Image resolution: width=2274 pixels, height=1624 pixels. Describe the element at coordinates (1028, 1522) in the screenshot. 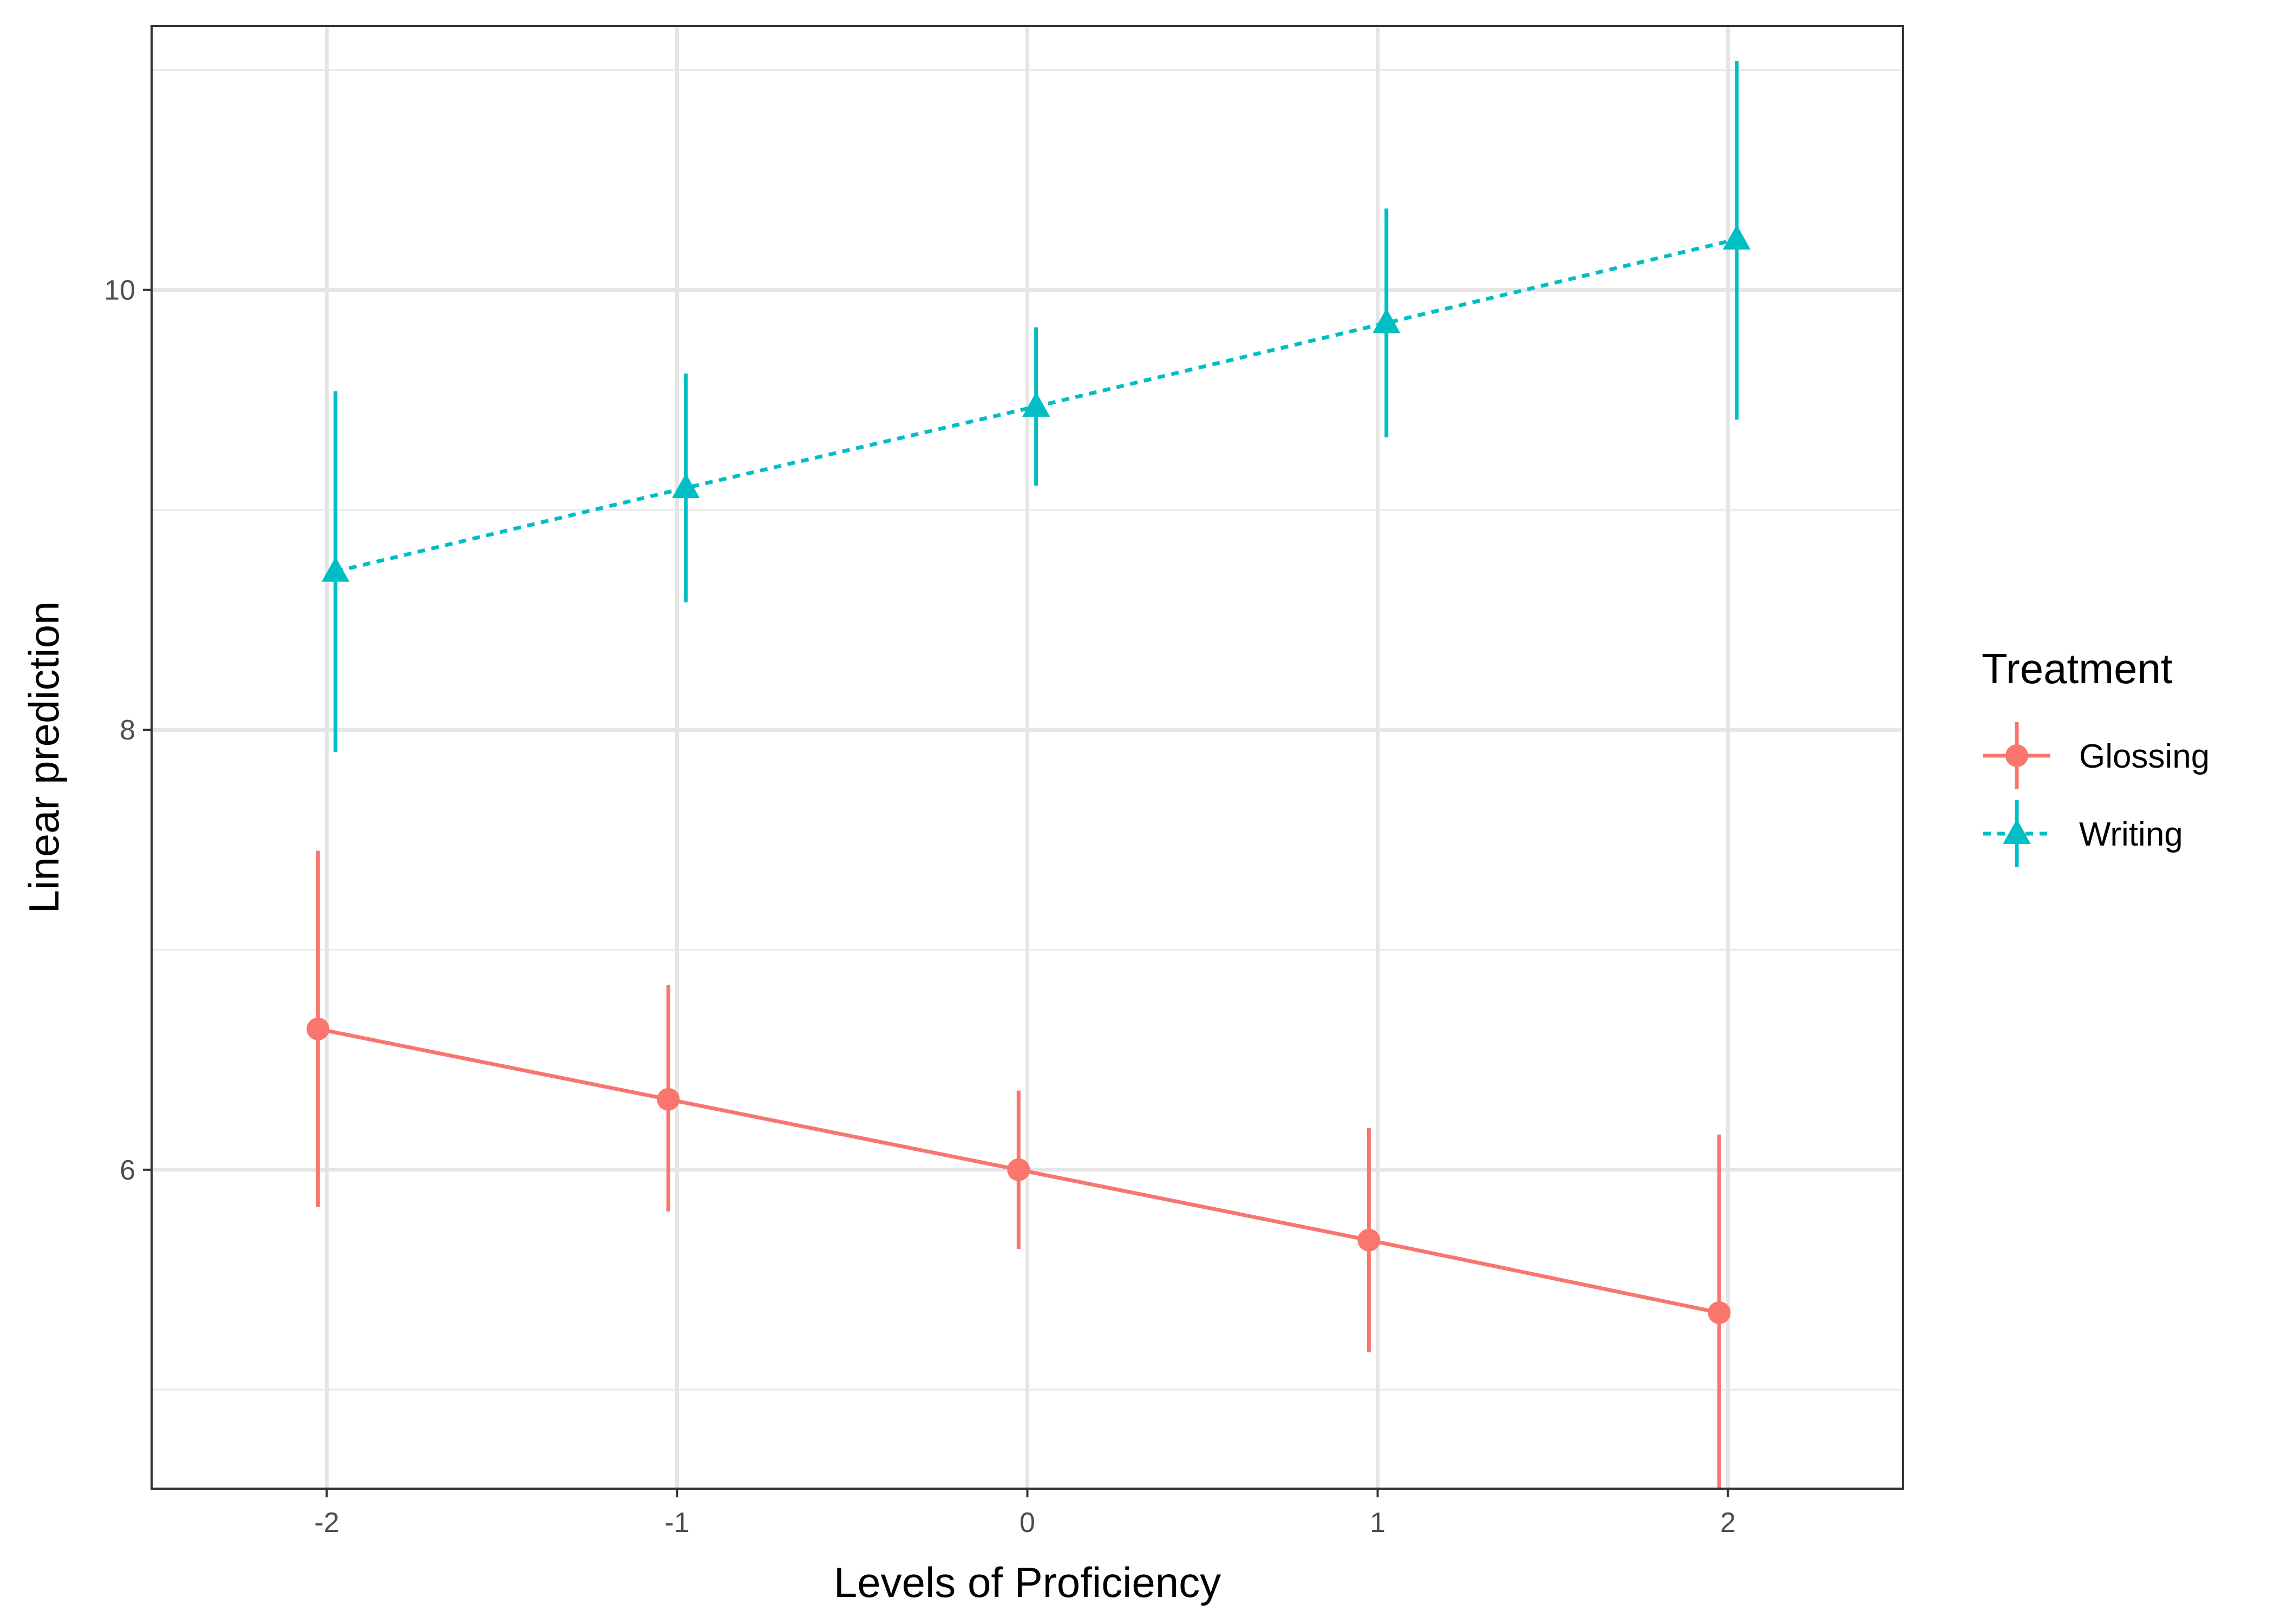

I see `x-tick-label: 0` at that location.